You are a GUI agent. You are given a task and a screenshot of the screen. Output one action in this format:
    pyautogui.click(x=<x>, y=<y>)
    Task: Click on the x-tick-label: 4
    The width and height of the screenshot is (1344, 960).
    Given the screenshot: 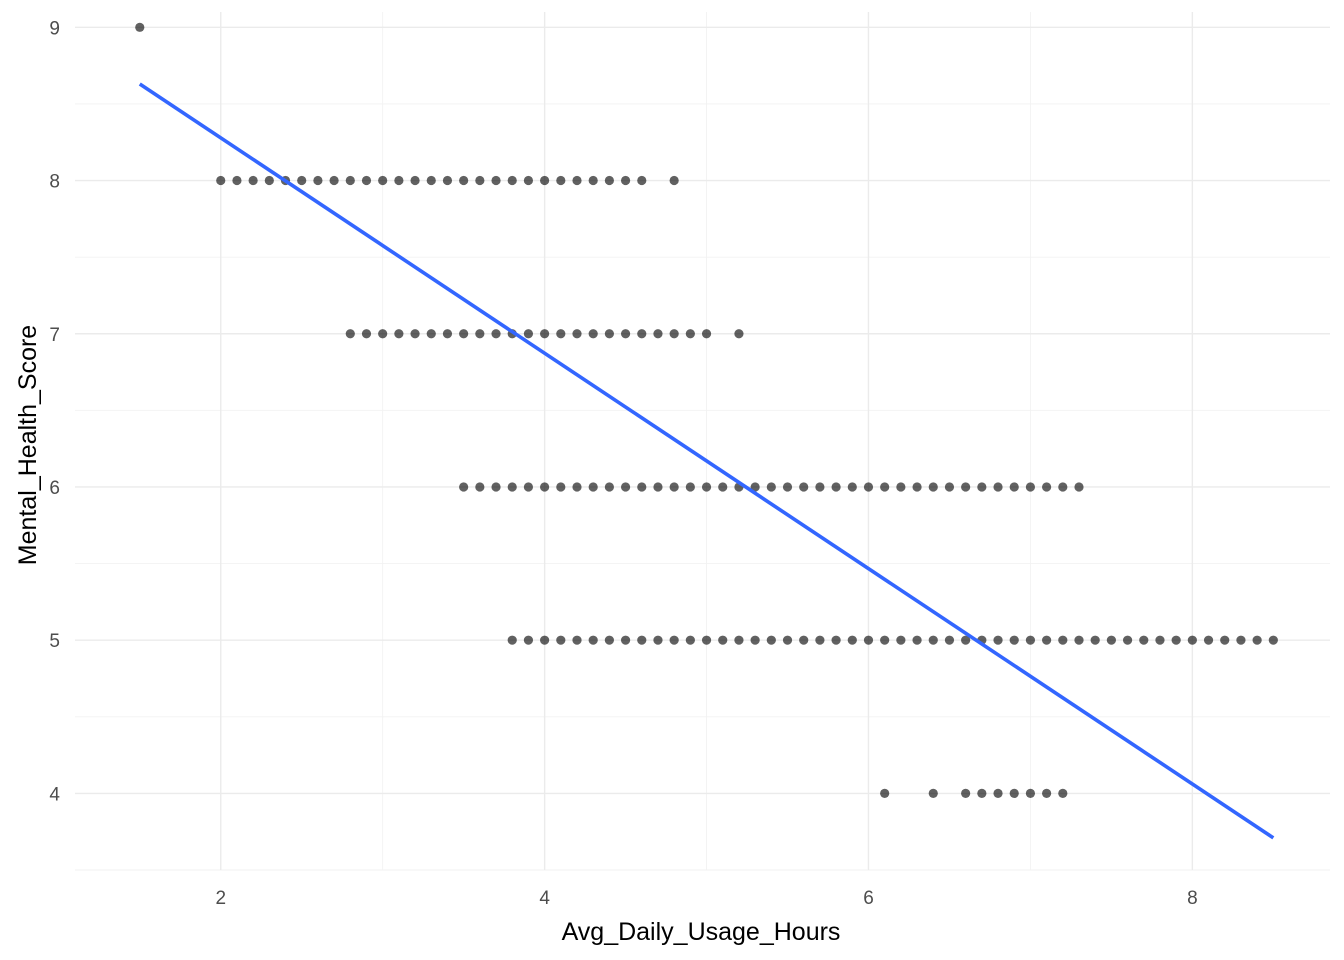 What is the action you would take?
    pyautogui.click(x=544, y=898)
    